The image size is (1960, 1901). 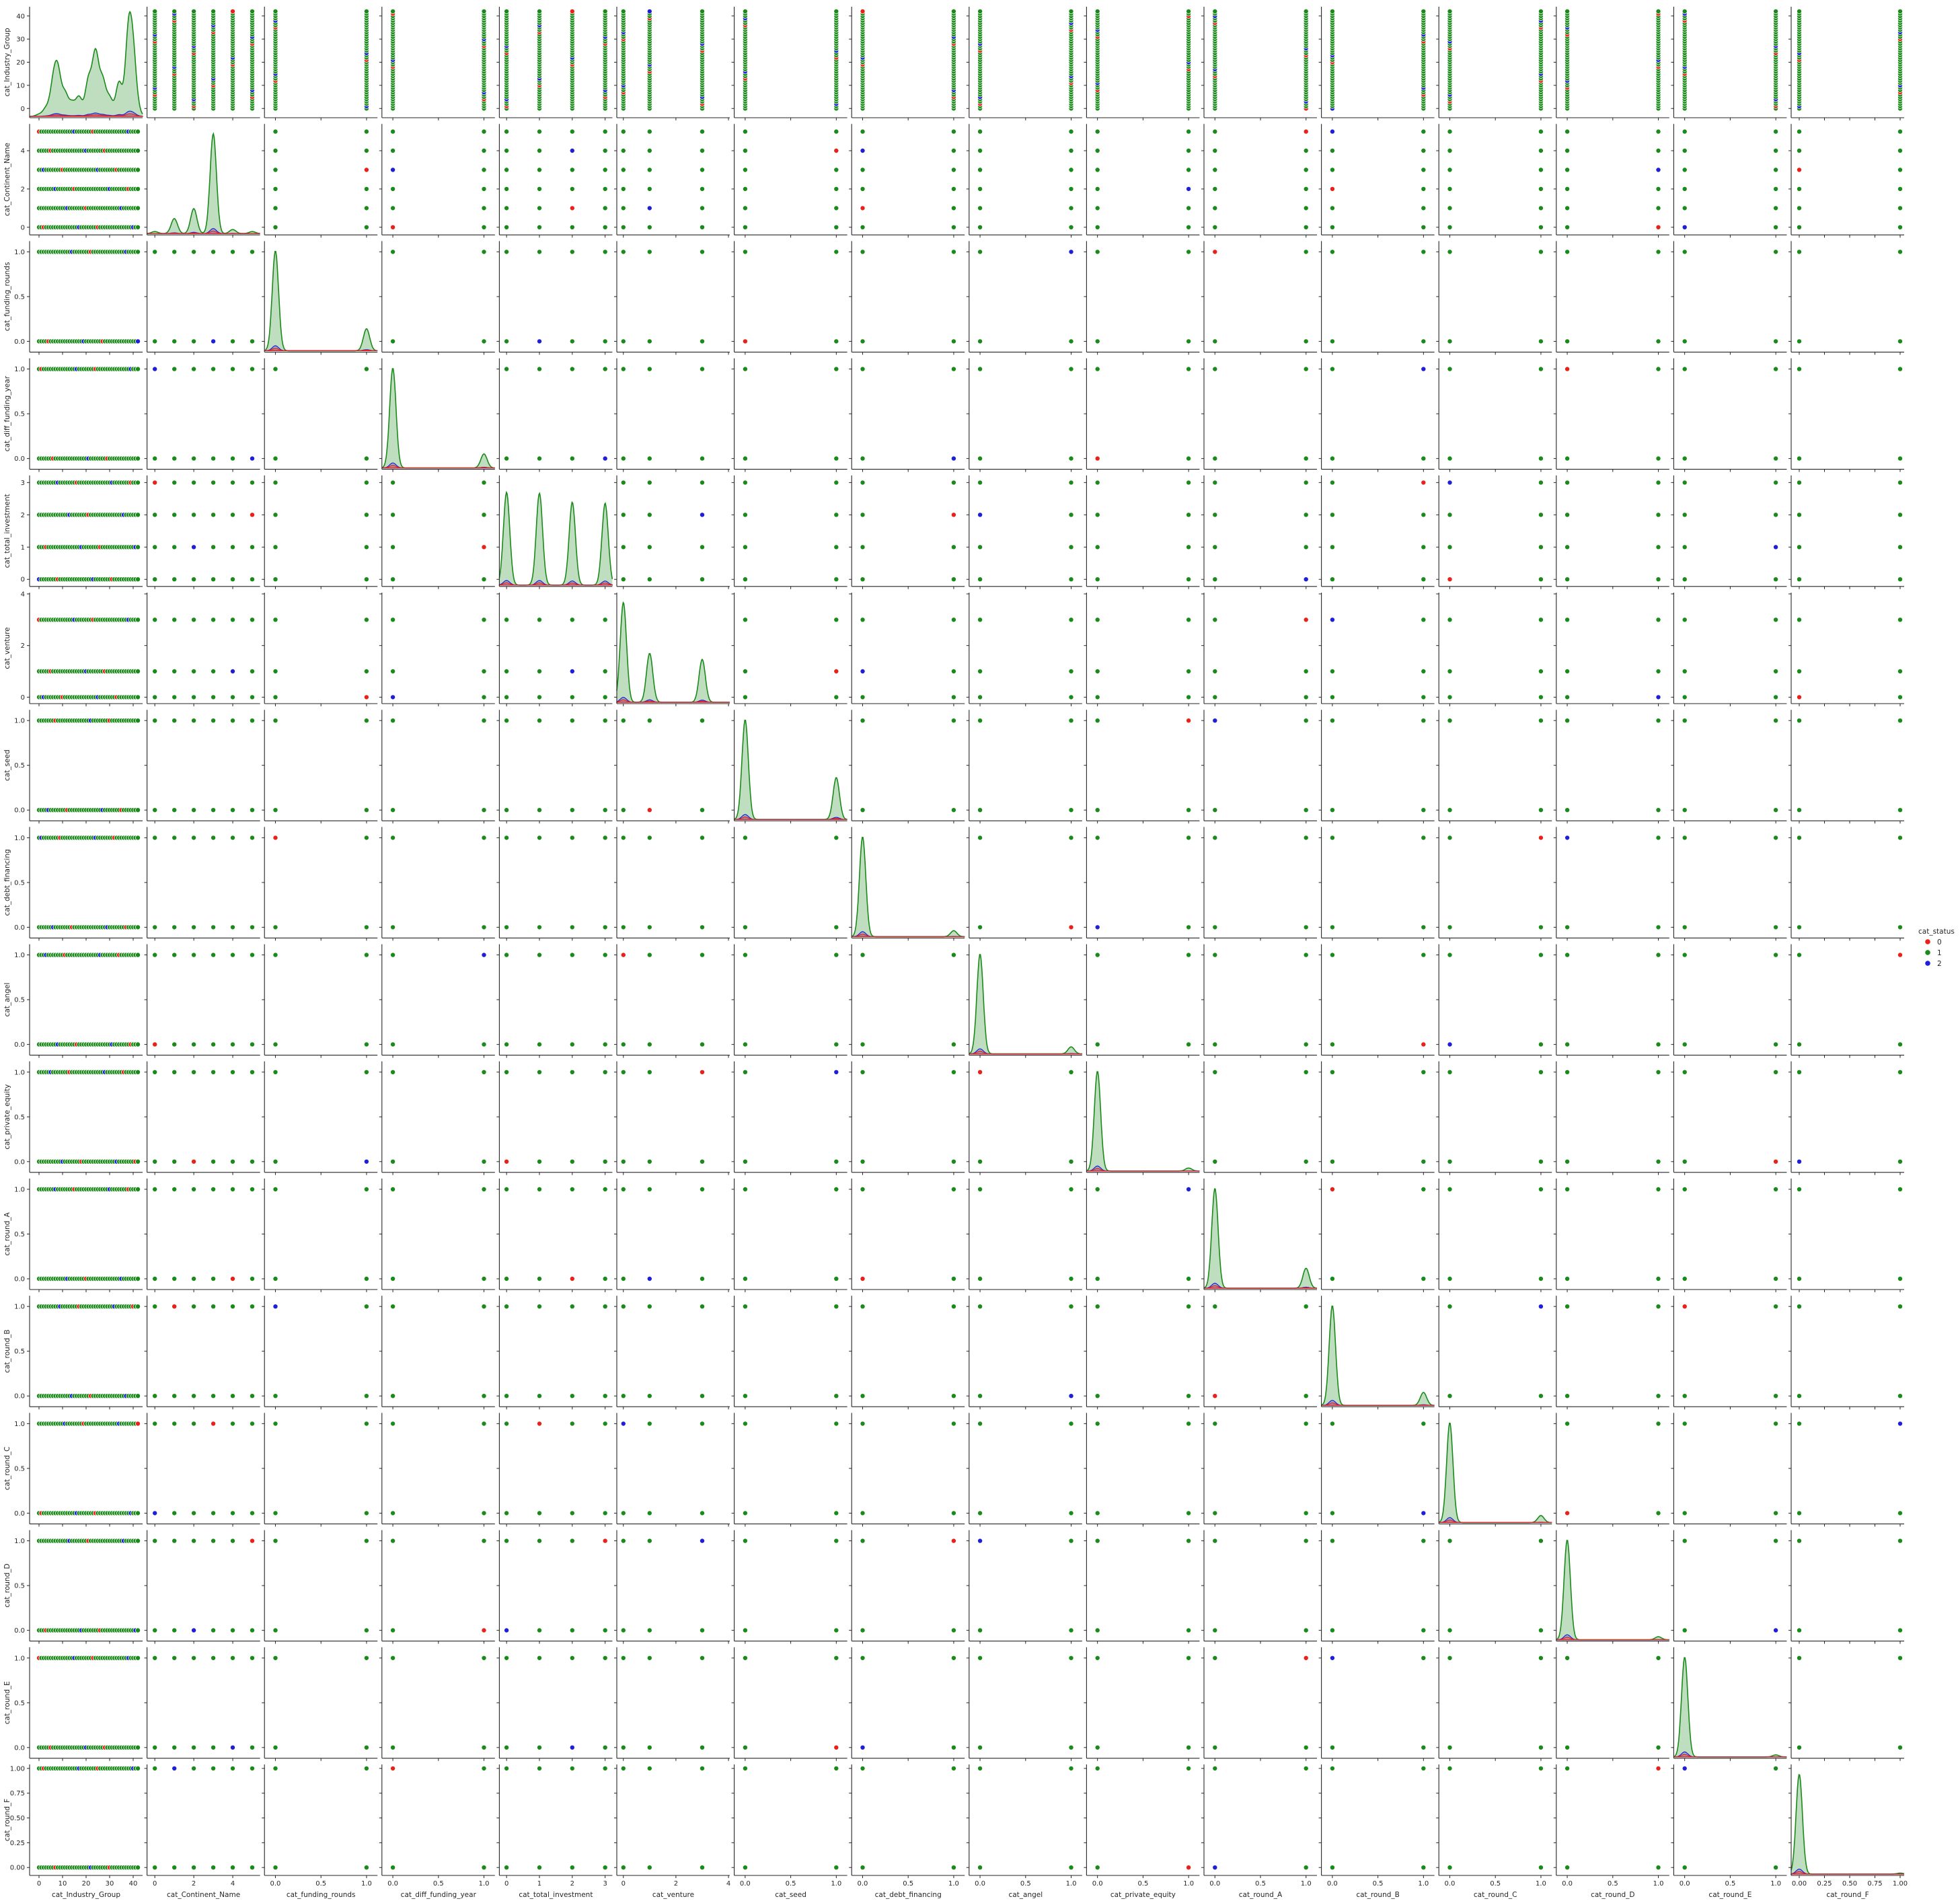 I want to click on panel-cat_debt_financing-vs-cat_Continent_Name, so click(x=202, y=884).